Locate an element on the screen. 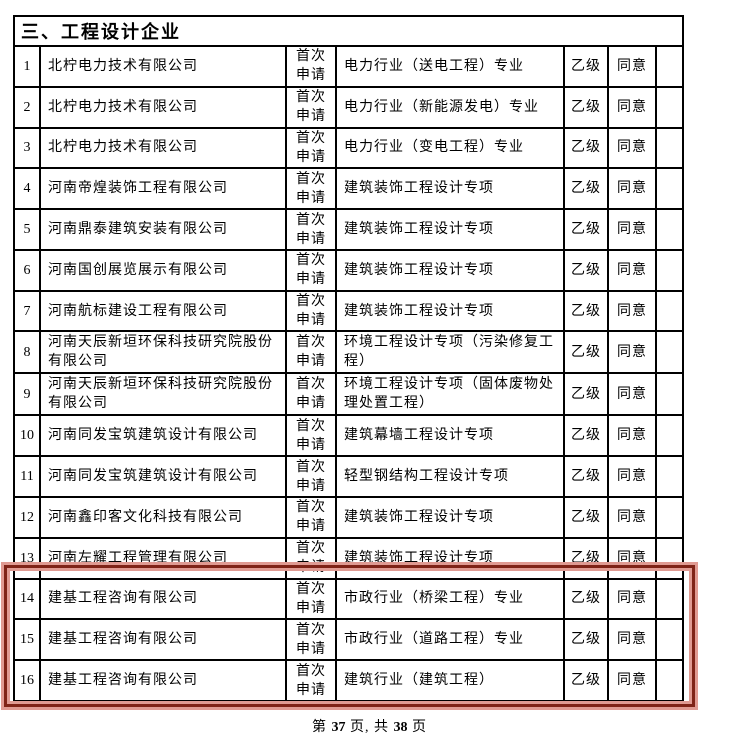 The image size is (739, 746). row-number: 7 is located at coordinates (27, 311).